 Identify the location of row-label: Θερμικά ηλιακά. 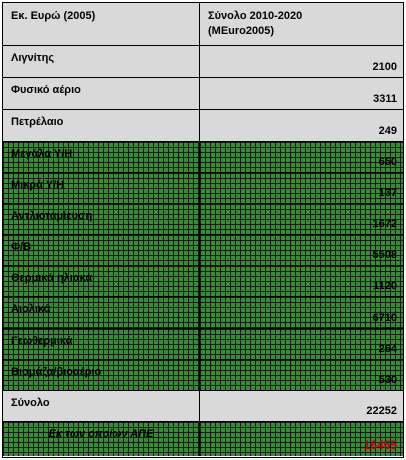
(52, 278).